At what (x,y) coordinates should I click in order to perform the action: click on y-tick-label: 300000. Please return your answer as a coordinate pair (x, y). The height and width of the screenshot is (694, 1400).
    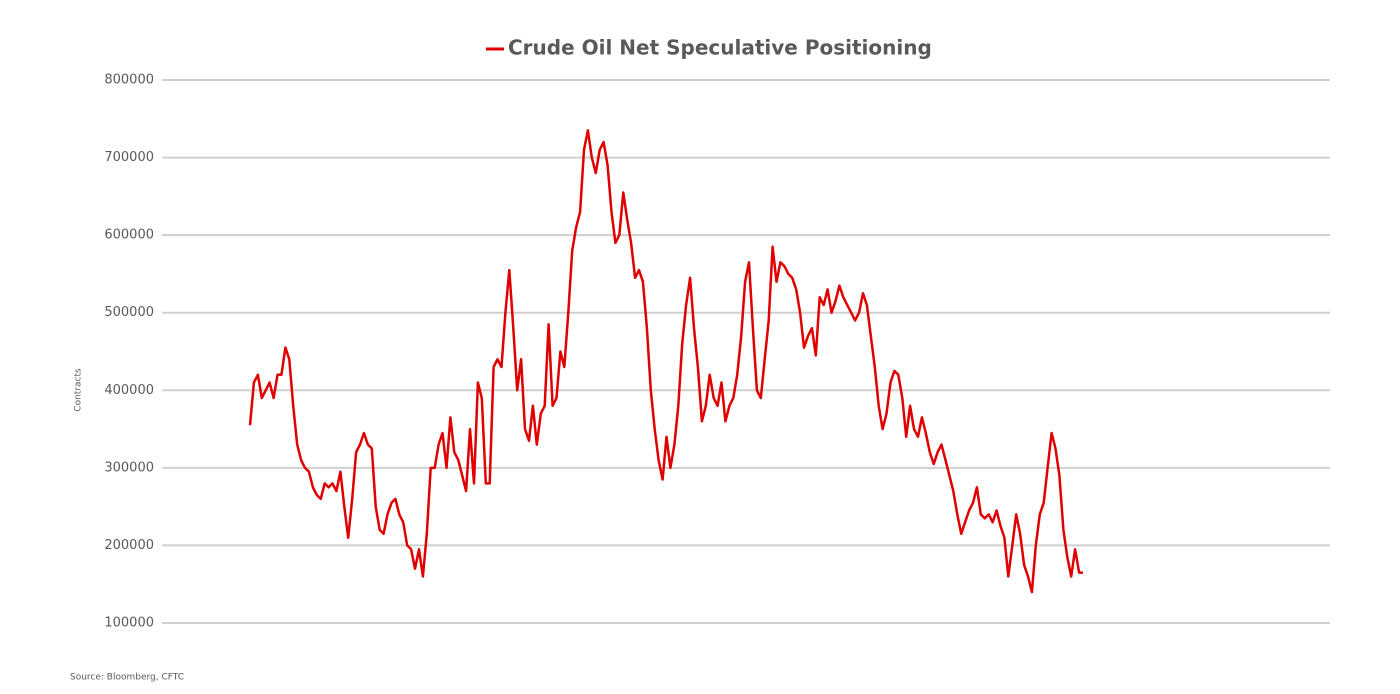
    Looking at the image, I should click on (129, 467).